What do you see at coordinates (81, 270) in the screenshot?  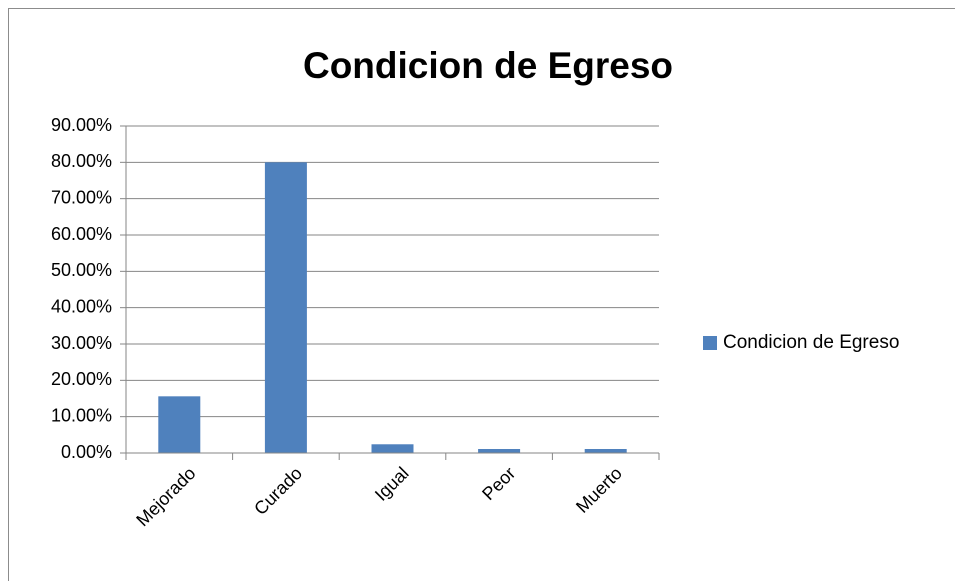 I see `y-tick-label: 50.00%` at bounding box center [81, 270].